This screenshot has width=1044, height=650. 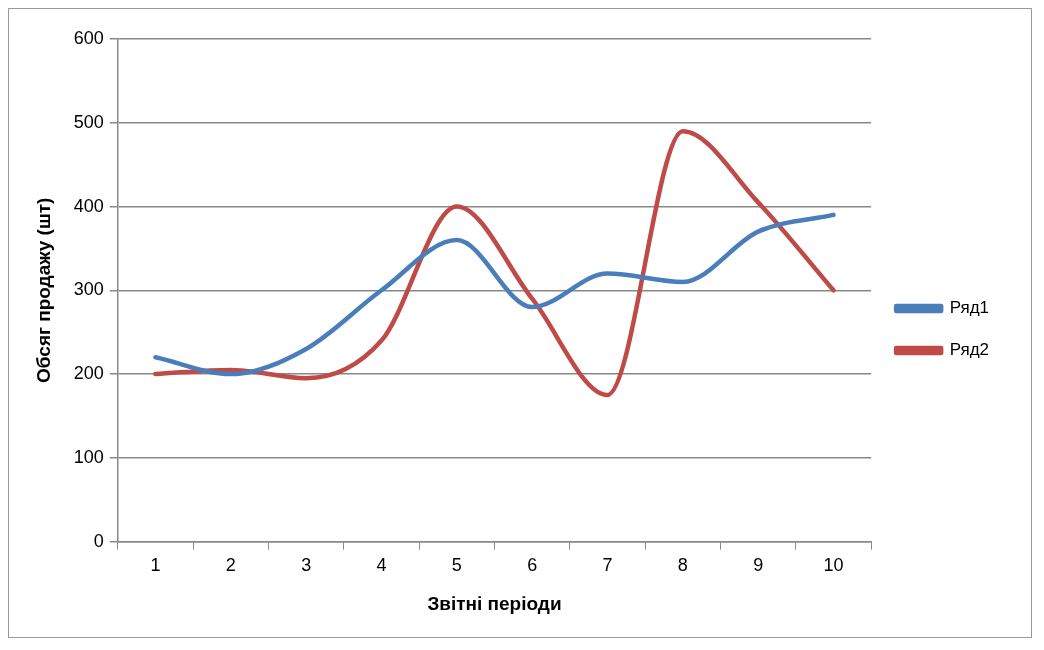 I want to click on x-tick-label: 2, so click(x=230, y=565).